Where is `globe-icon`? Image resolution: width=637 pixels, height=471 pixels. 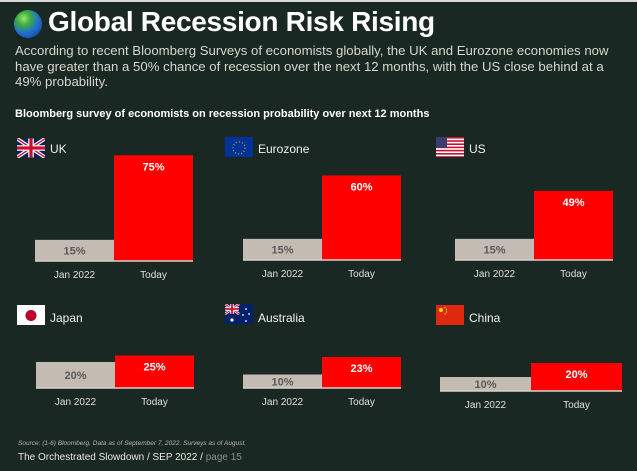 globe-icon is located at coordinates (28, 24).